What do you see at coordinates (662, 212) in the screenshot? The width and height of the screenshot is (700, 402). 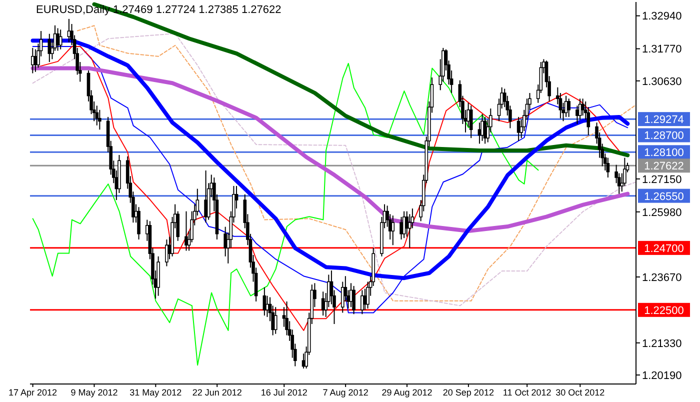 I see `y-tick-label: 1.25980` at bounding box center [662, 212].